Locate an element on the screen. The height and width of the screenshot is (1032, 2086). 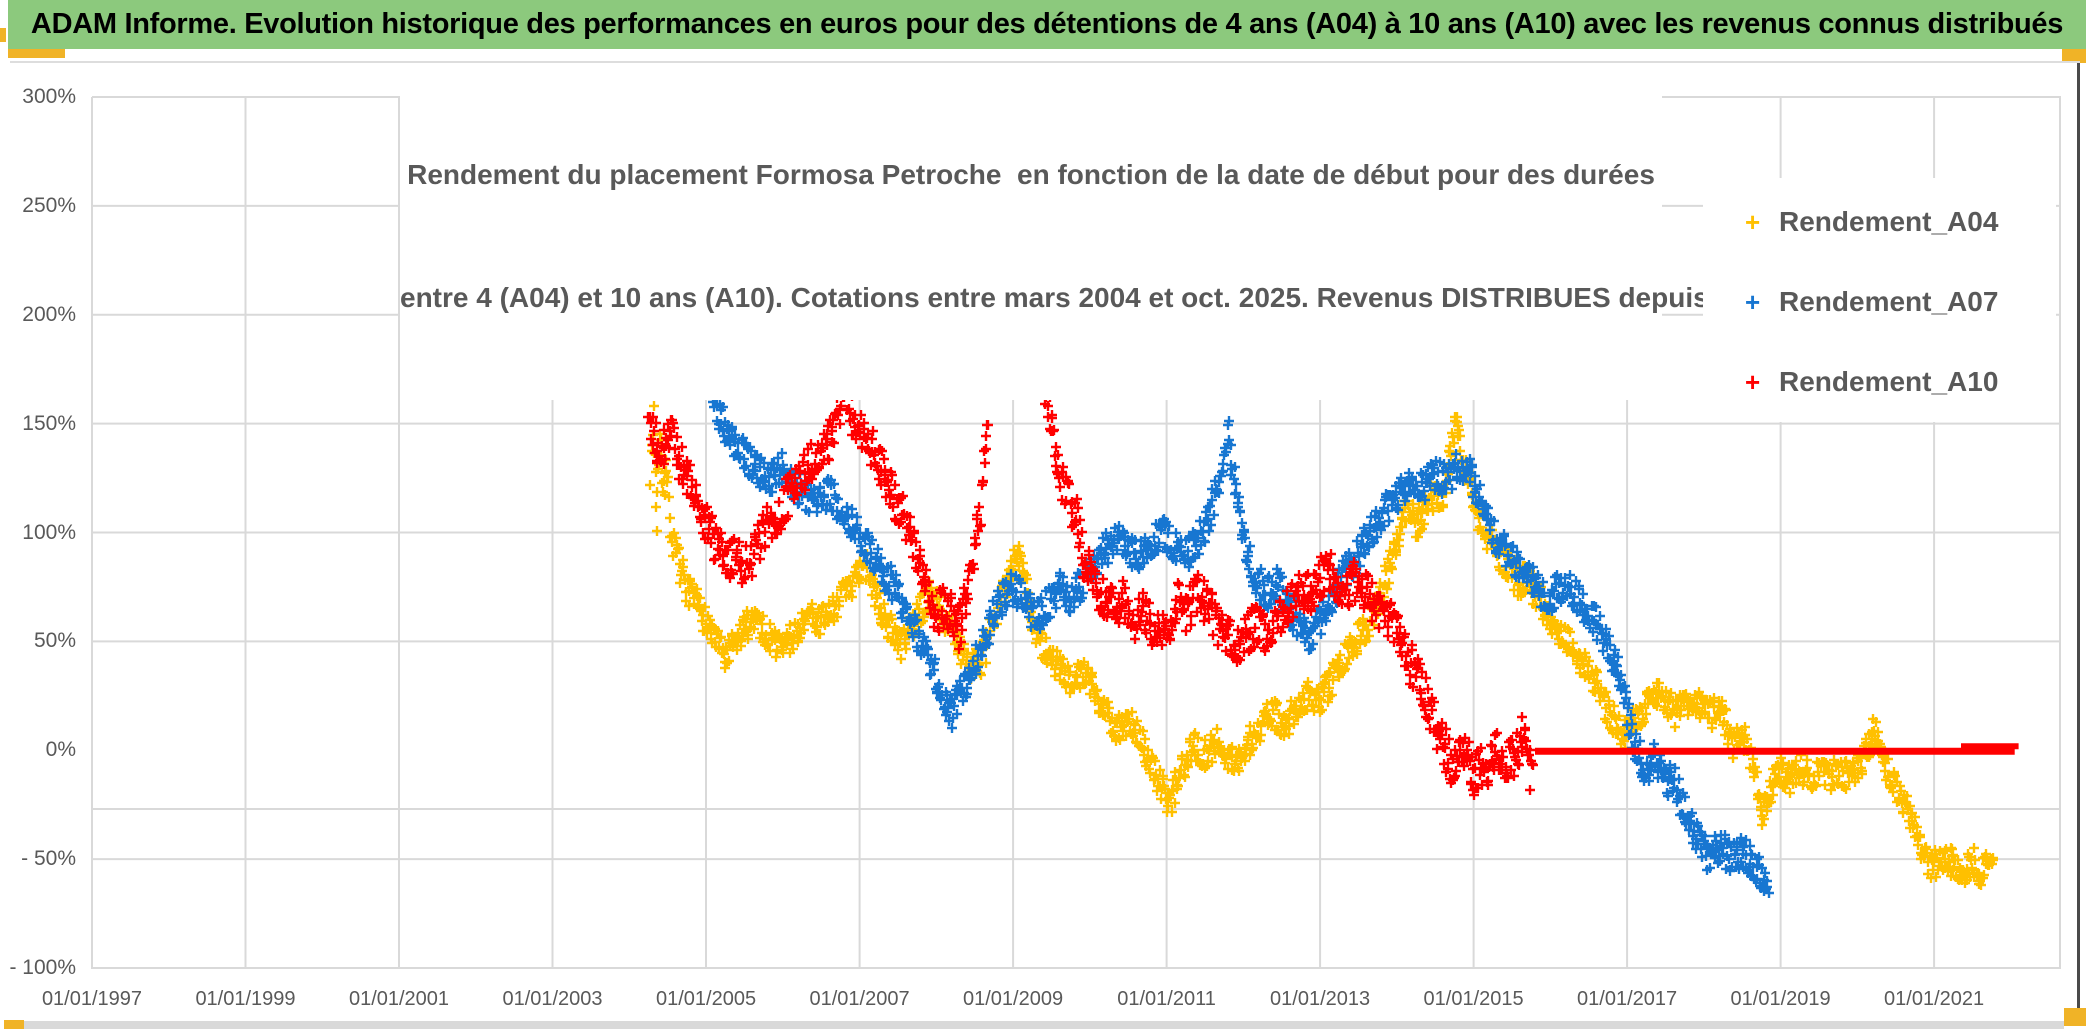
plus-marker-a10-icon: + is located at coordinates (1753, 382).